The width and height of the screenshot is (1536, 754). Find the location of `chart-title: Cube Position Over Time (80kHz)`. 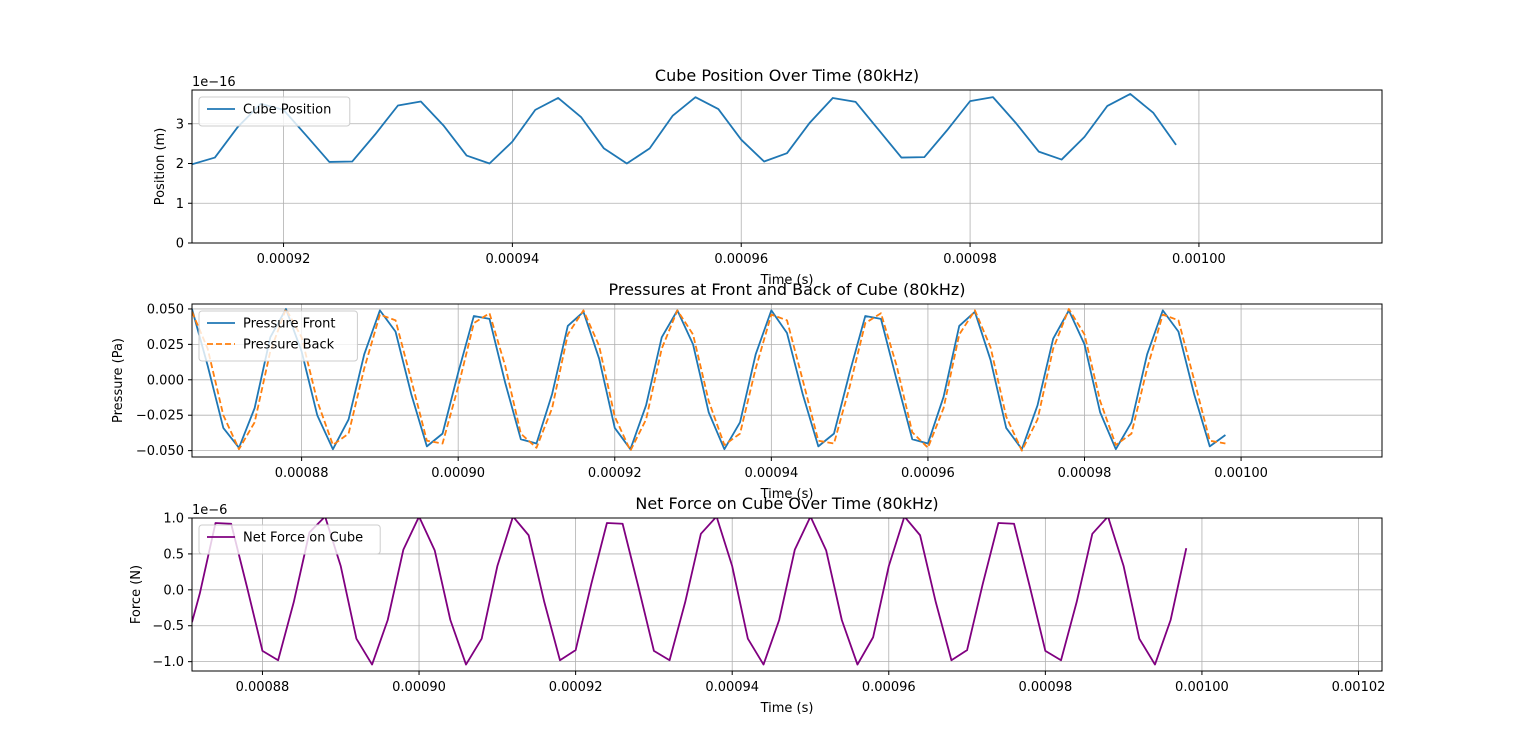

chart-title: Cube Position Over Time (80kHz) is located at coordinates (787, 75).